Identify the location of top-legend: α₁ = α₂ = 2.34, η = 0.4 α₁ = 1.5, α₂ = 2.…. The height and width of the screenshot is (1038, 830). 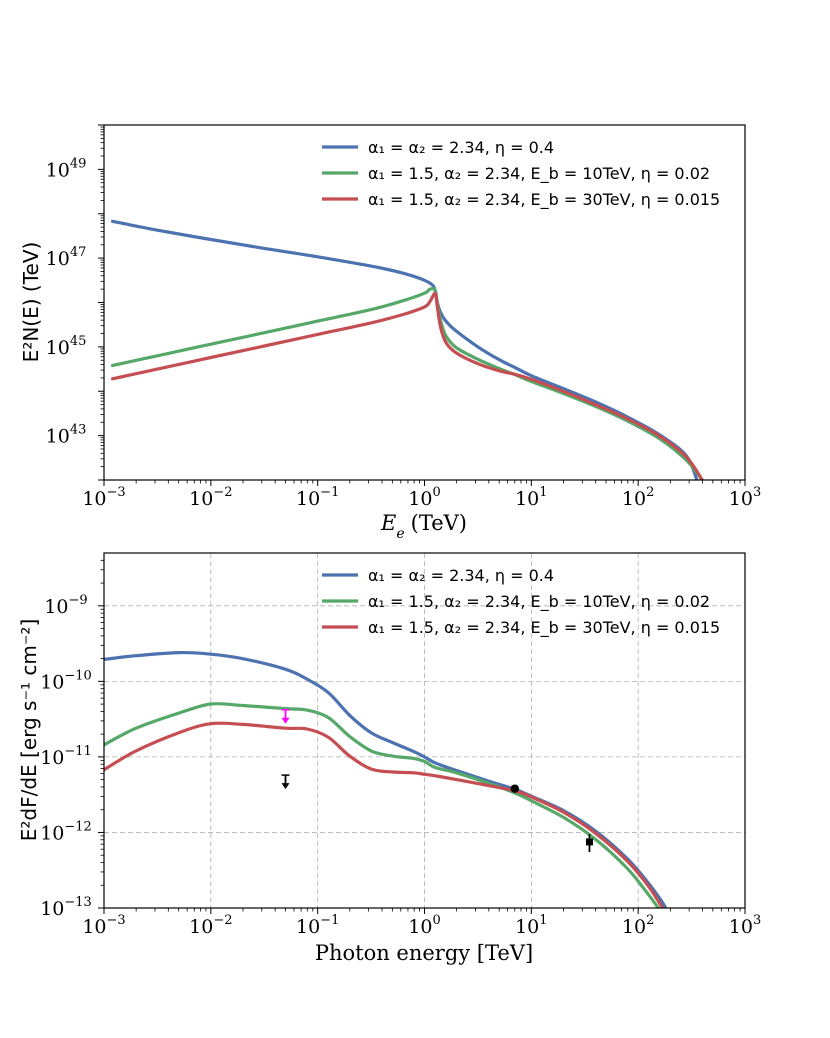
(521, 174).